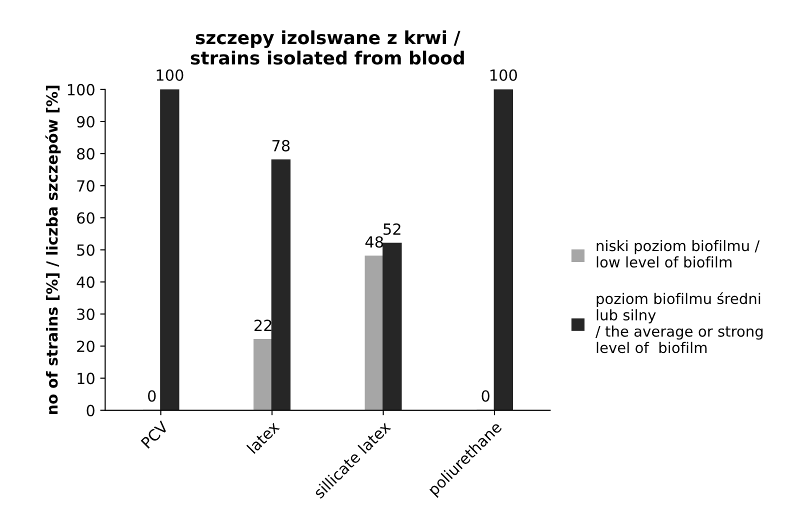  What do you see at coordinates (85, 122) in the screenshot?
I see `y-tick-label: 90` at bounding box center [85, 122].